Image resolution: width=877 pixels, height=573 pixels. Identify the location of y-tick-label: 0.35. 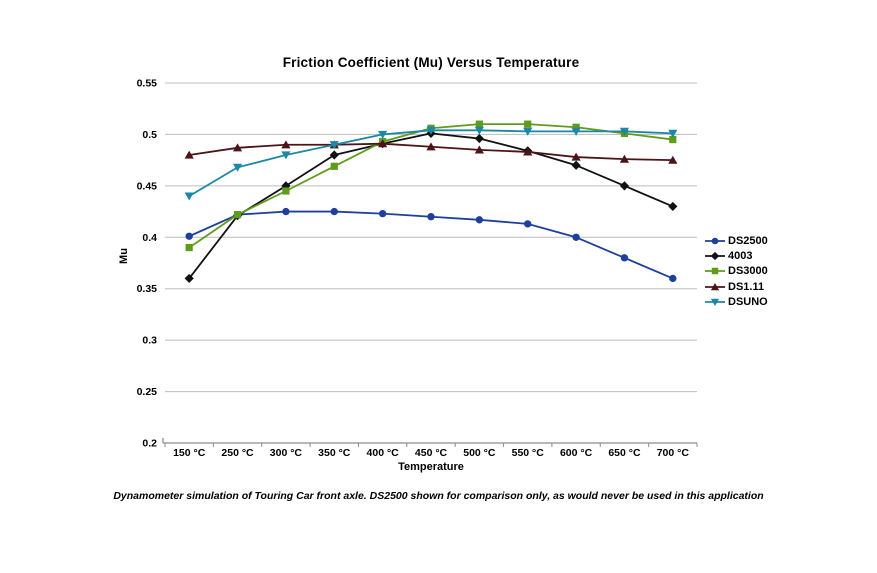
(147, 289).